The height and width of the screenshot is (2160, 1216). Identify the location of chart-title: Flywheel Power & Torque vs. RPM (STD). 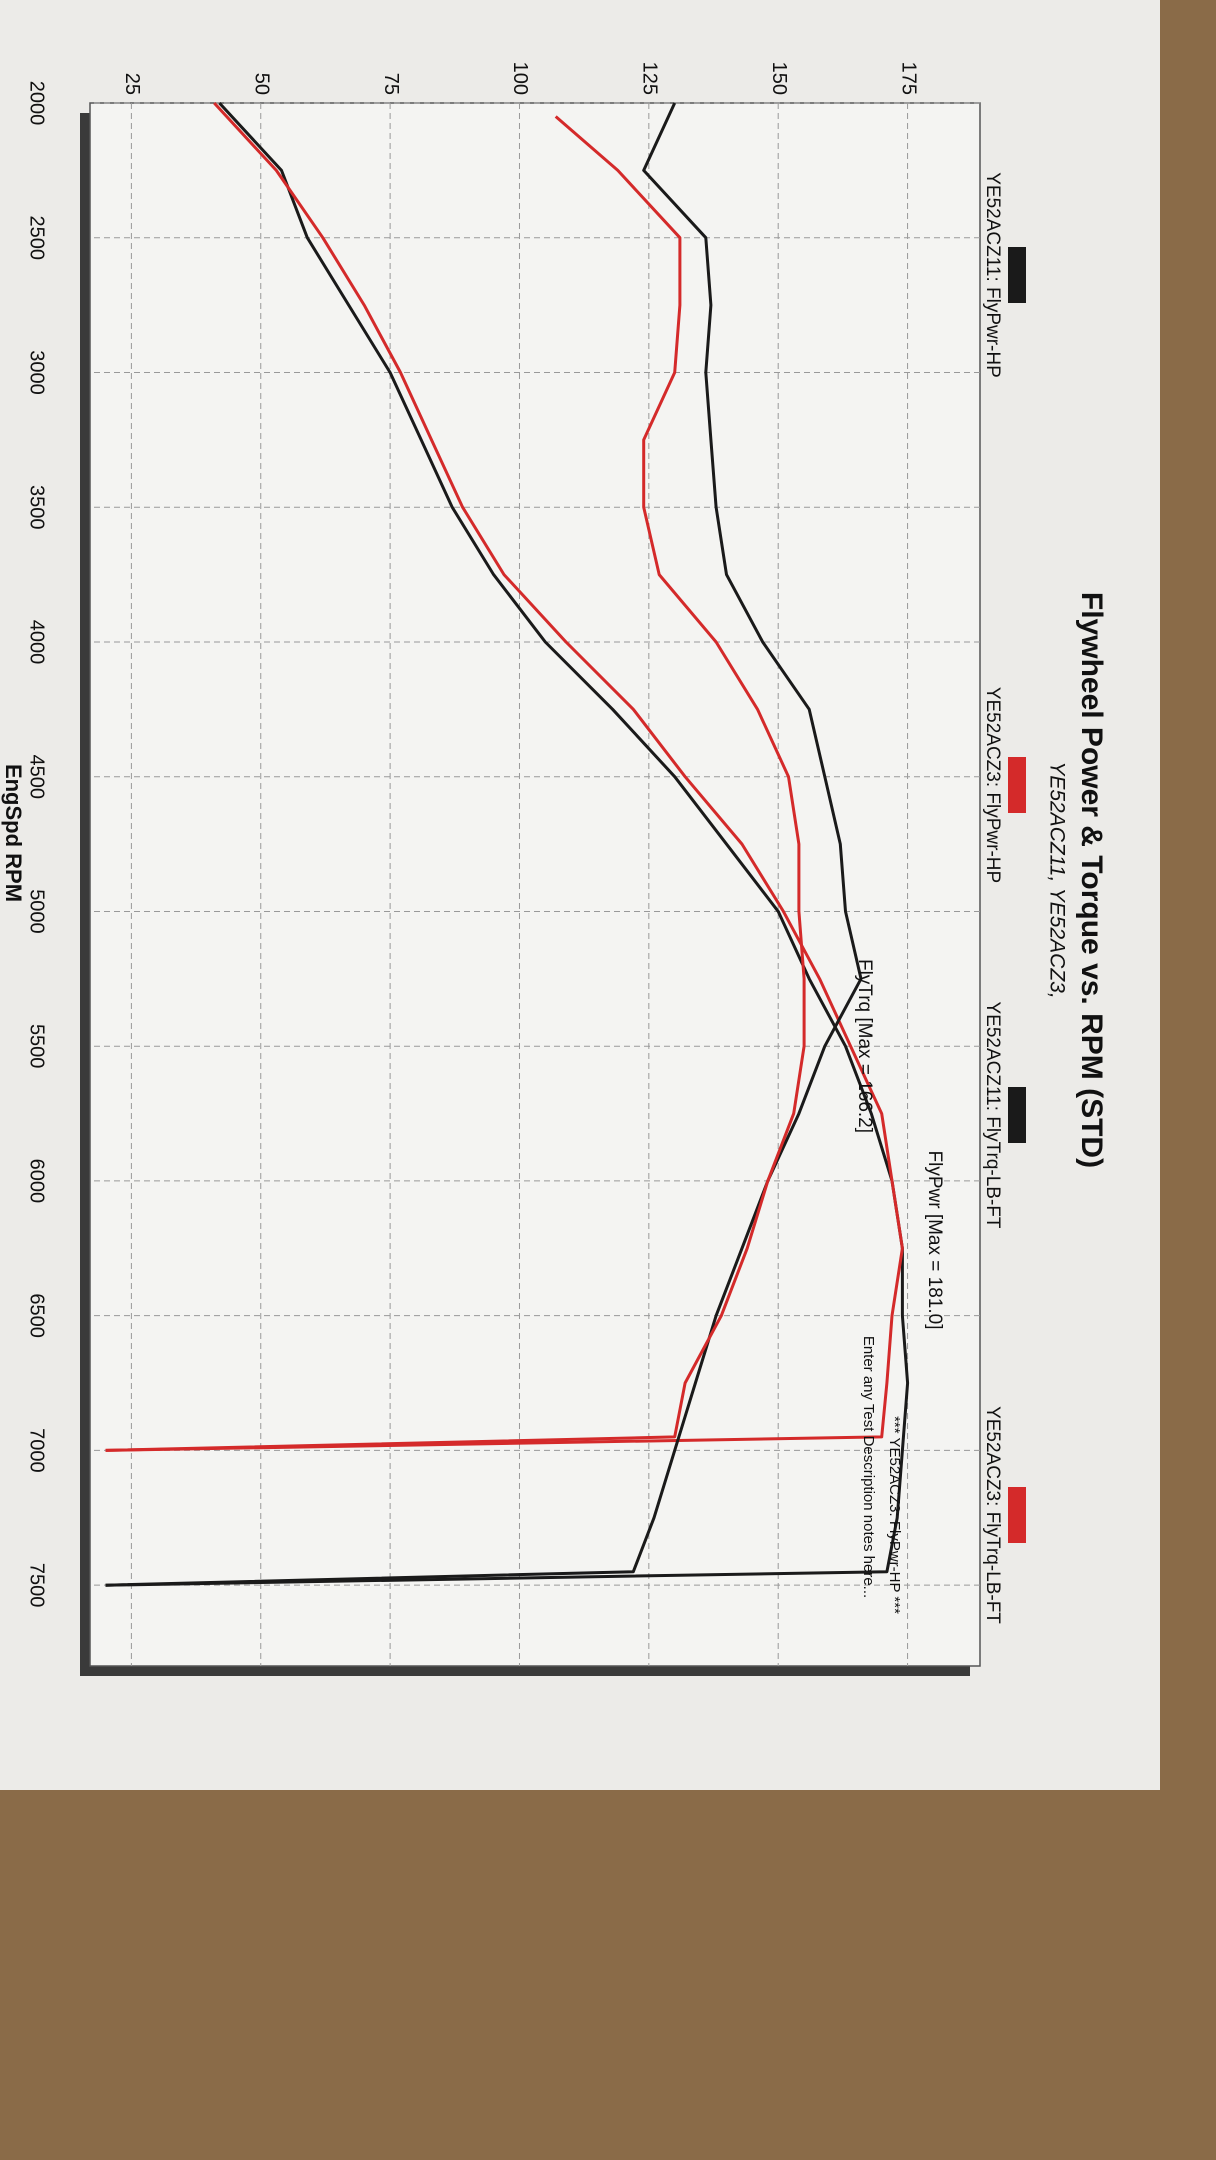
(1091, 880).